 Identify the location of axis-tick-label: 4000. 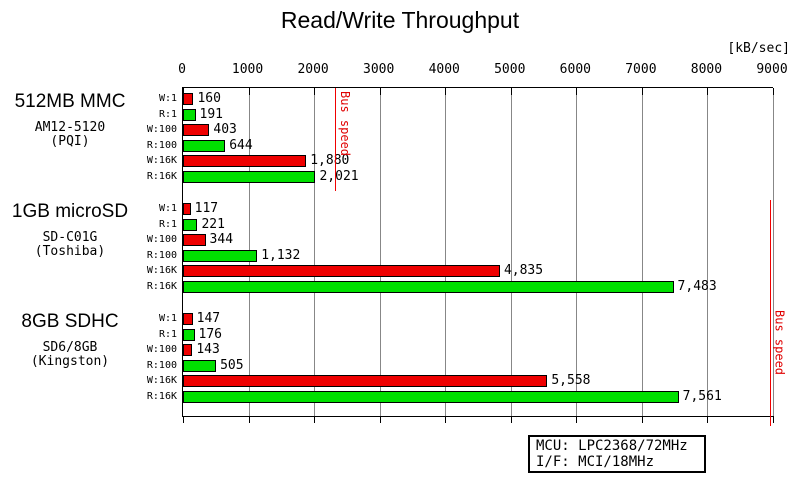
(444, 69).